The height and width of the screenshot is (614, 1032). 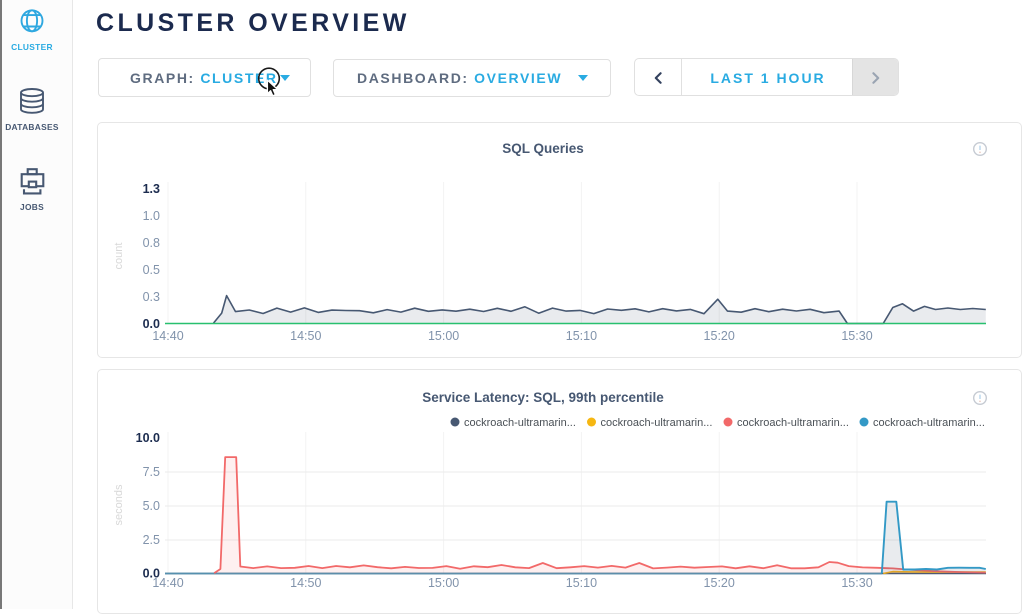 I want to click on svg-text: seconds, so click(x=119, y=504).